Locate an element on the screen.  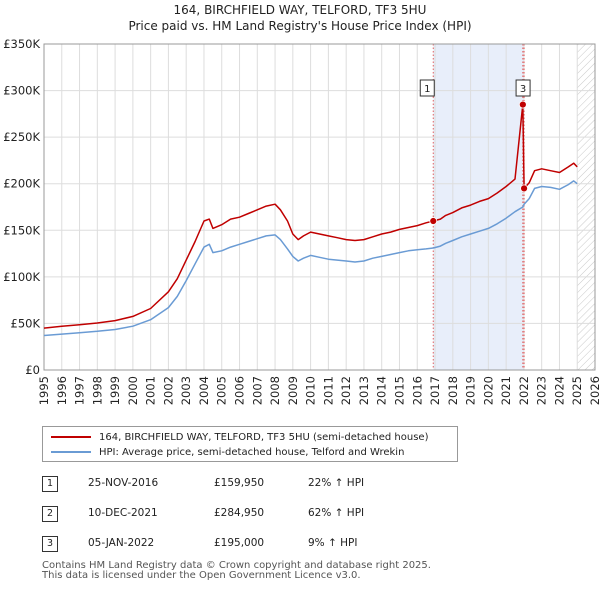
legend-swatch-property is located at coordinates (71, 437).